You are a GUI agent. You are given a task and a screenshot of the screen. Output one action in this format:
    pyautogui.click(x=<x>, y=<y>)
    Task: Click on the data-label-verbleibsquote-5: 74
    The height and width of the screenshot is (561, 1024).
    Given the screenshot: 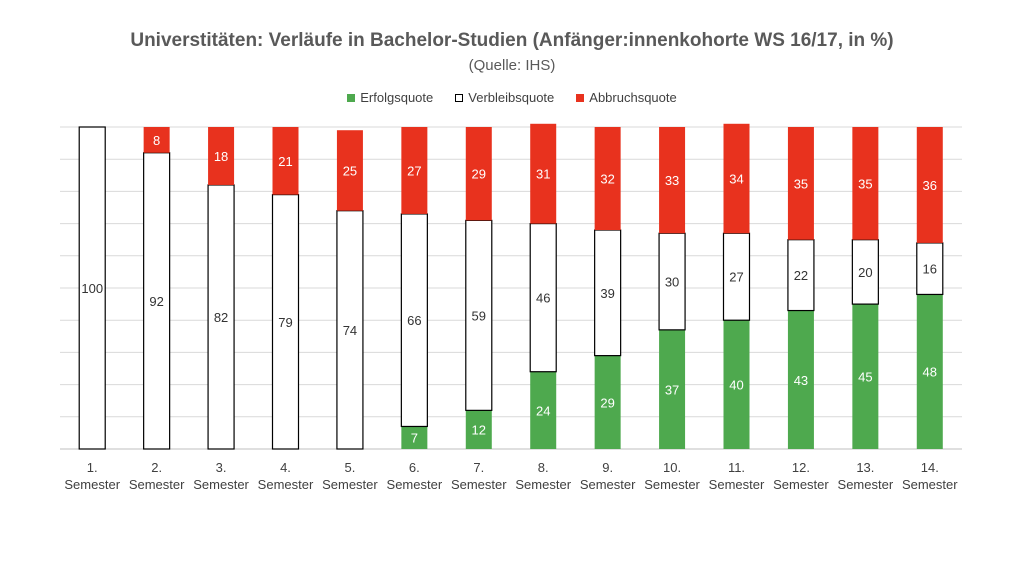 What is the action you would take?
    pyautogui.click(x=350, y=330)
    